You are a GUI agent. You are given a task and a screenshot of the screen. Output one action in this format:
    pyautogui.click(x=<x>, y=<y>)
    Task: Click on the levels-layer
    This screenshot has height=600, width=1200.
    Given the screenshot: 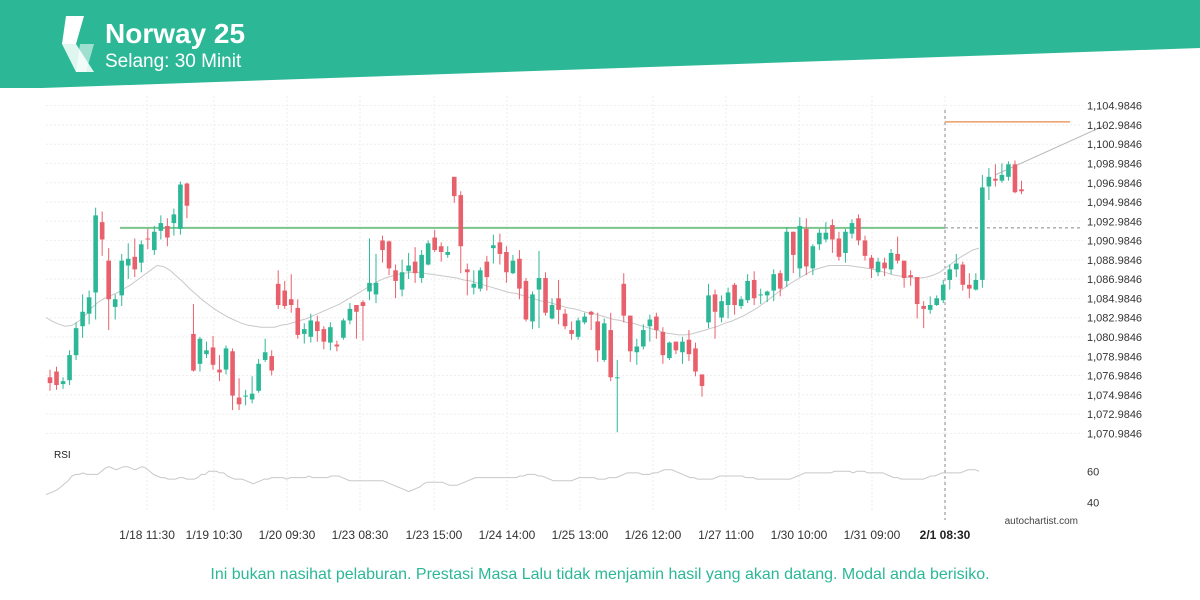 What is the action you would take?
    pyautogui.click(x=613, y=175)
    